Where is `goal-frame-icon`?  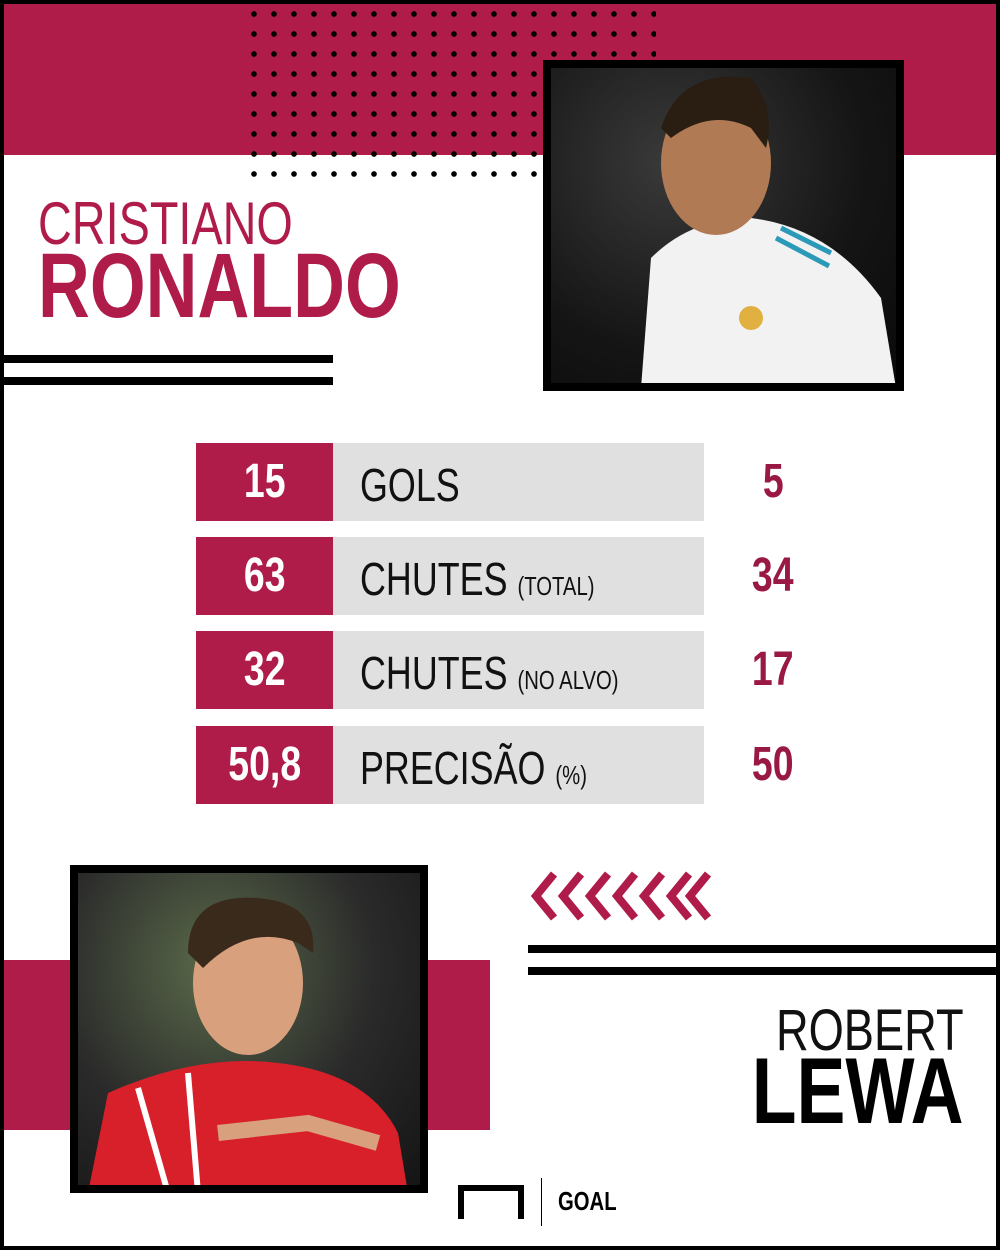
goal-frame-icon is located at coordinates (491, 1202).